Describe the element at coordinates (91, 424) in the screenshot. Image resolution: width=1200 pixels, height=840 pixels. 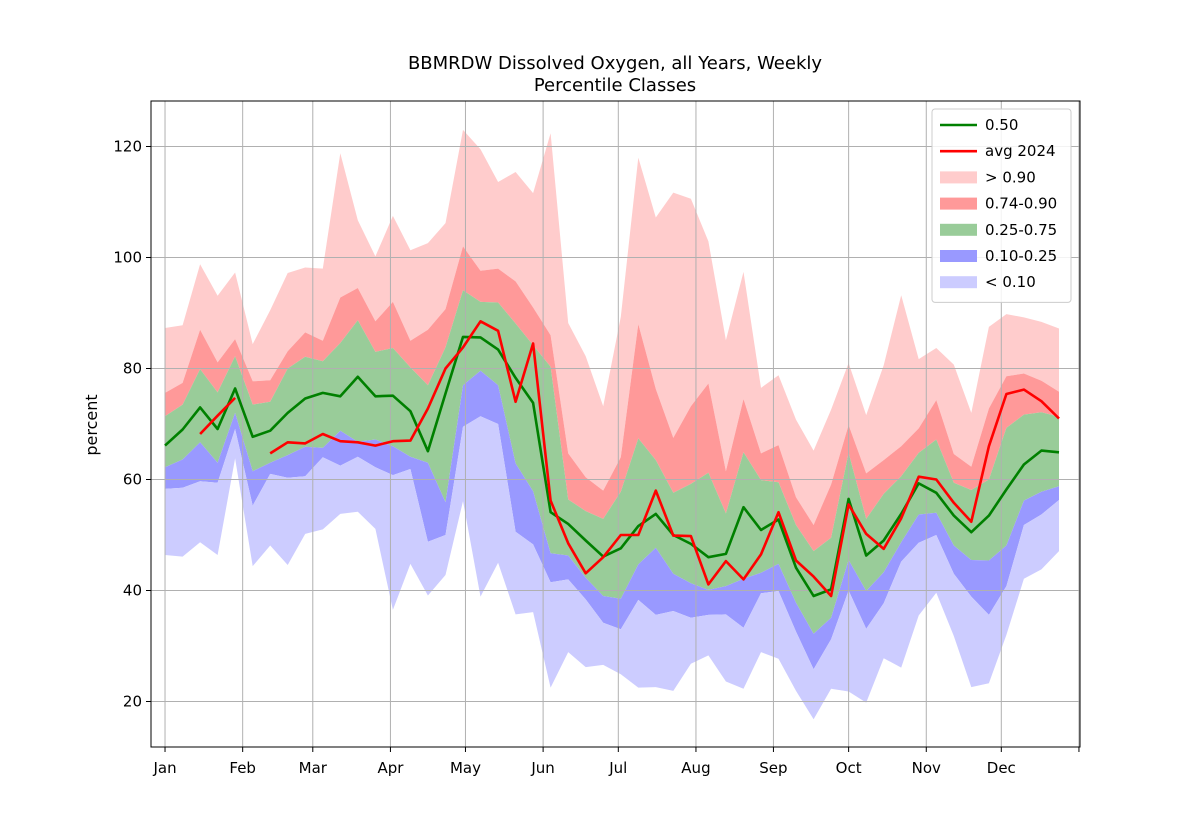
I see `y-axis-label: percent` at that location.